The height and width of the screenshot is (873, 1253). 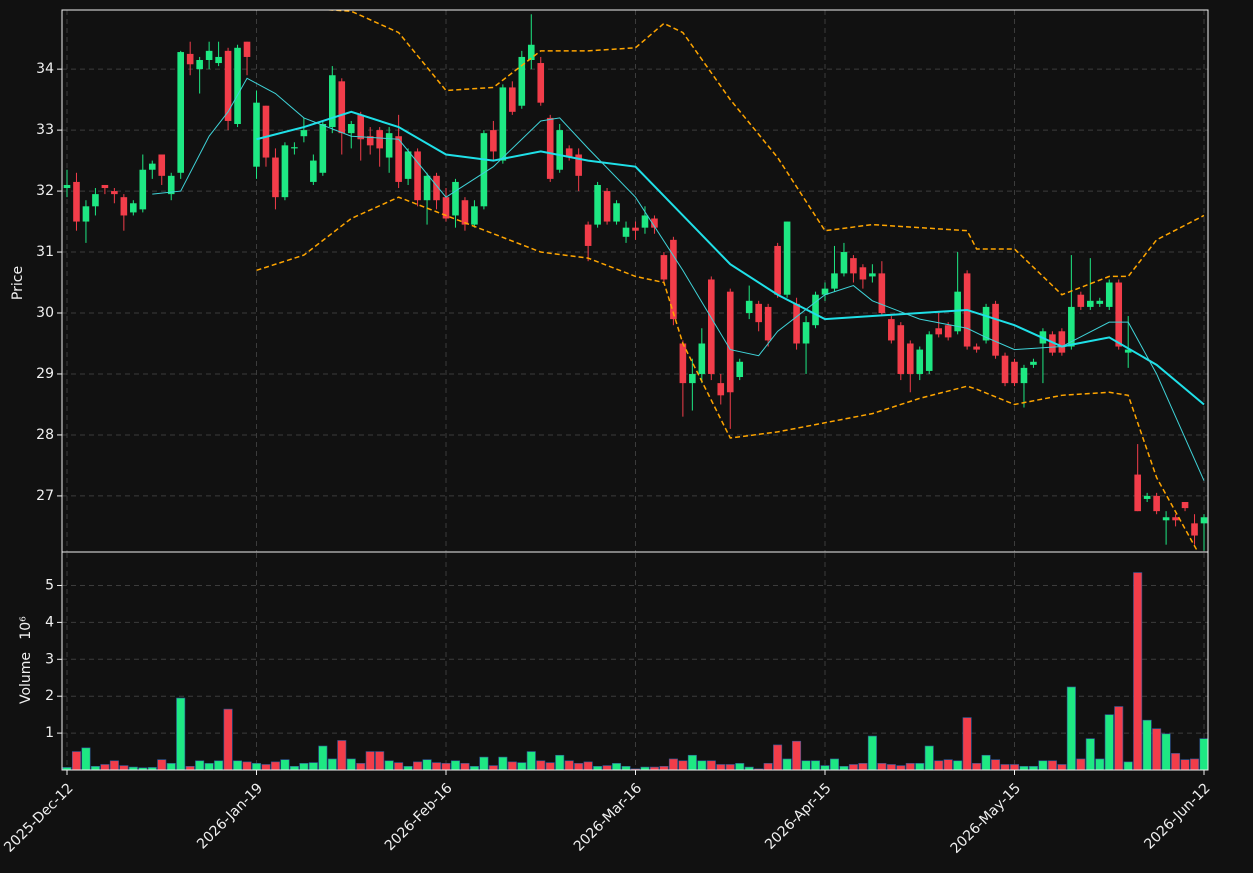 I want to click on y-tick-label: 32, so click(x=45, y=191).